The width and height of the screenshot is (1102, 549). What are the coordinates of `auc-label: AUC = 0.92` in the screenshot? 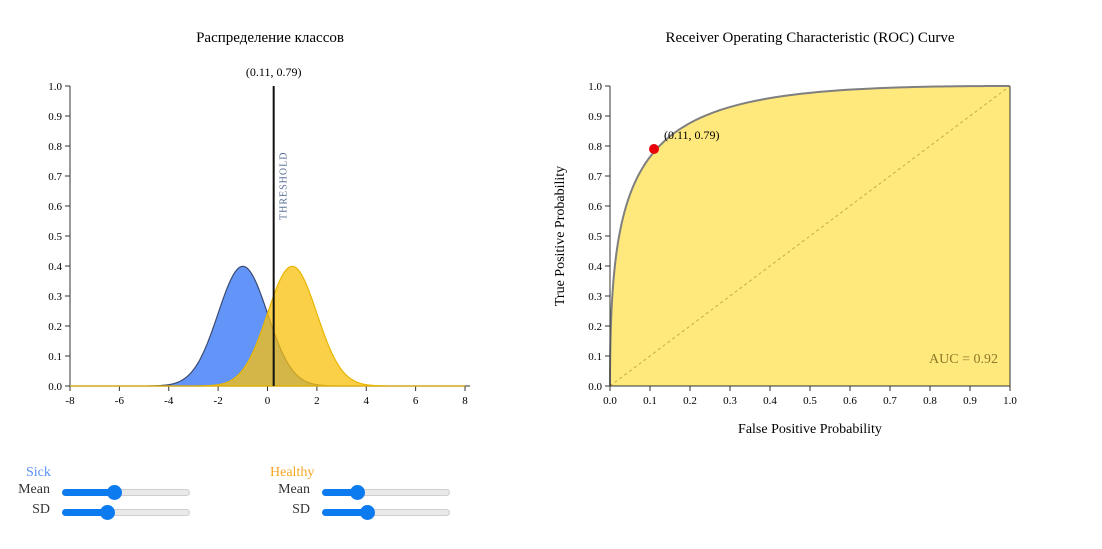 It's located at (963, 359).